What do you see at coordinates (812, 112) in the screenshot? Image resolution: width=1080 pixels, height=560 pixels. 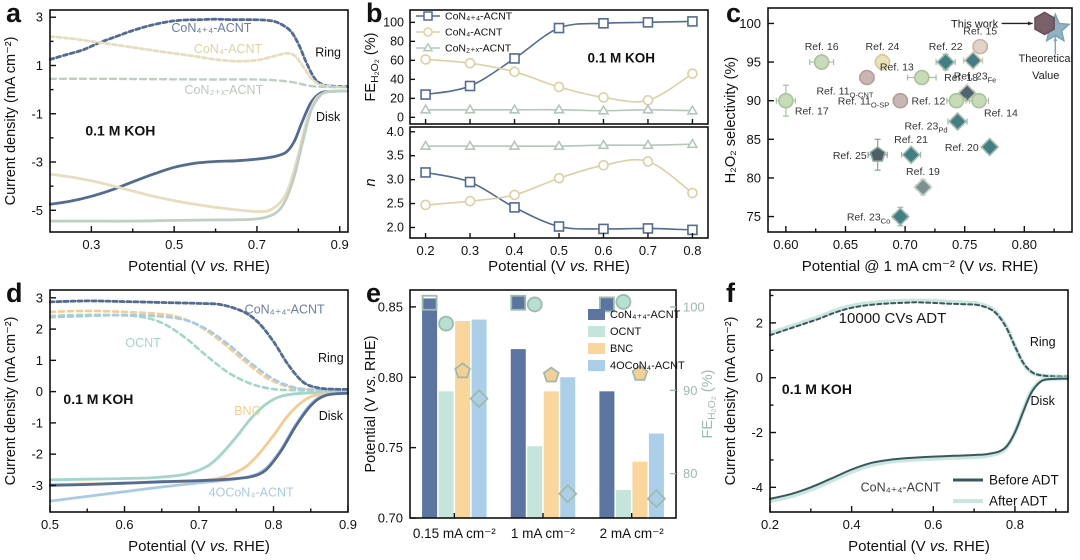 I see `svg-text: Ref. 17` at bounding box center [812, 112].